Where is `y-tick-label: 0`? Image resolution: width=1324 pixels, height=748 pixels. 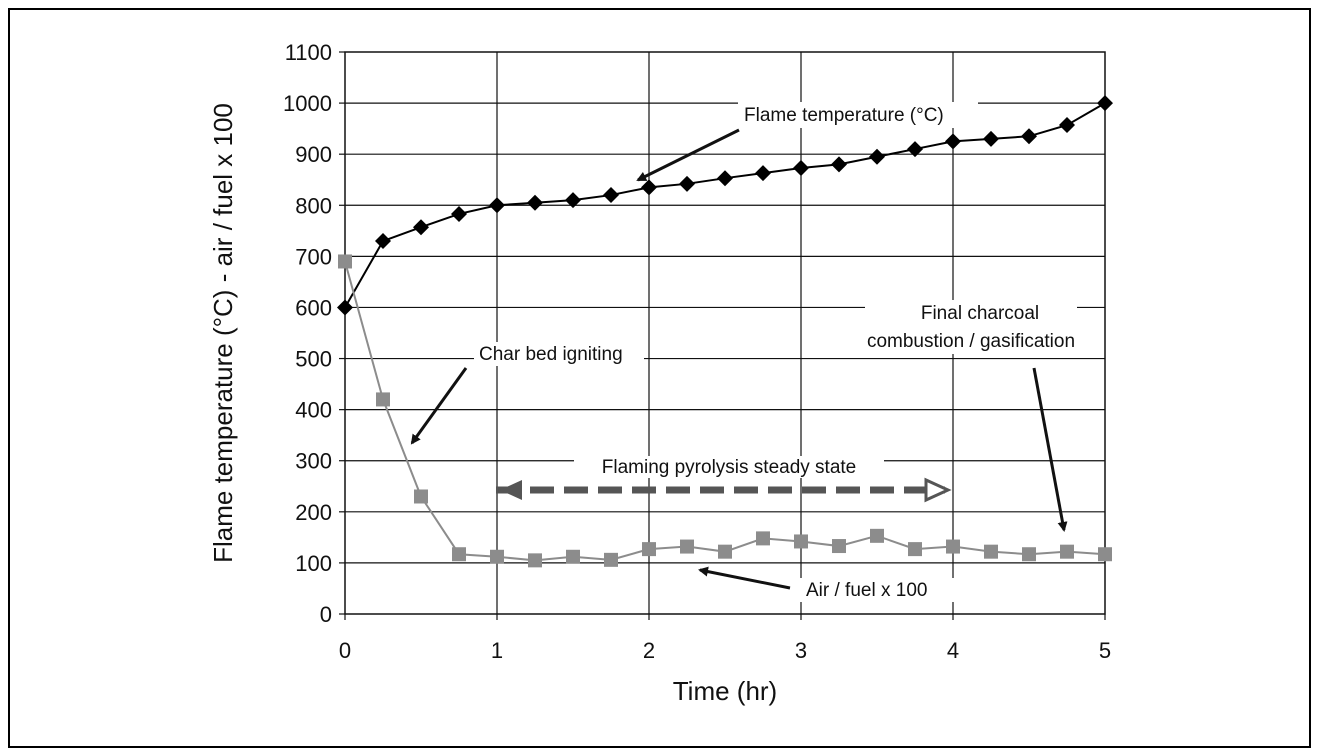 y-tick-label: 0 is located at coordinates (326, 614).